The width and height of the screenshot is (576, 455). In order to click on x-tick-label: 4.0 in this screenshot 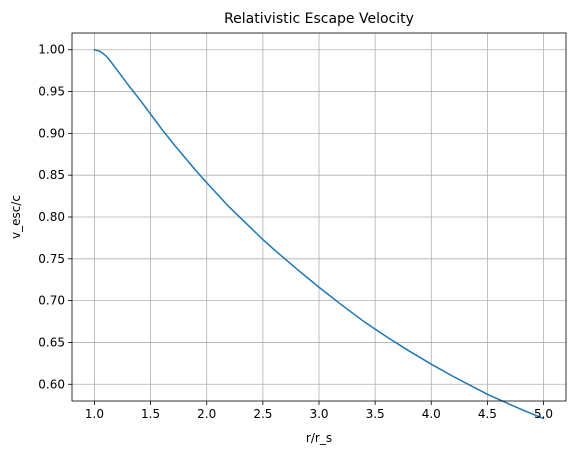, I will do `click(431, 414)`.